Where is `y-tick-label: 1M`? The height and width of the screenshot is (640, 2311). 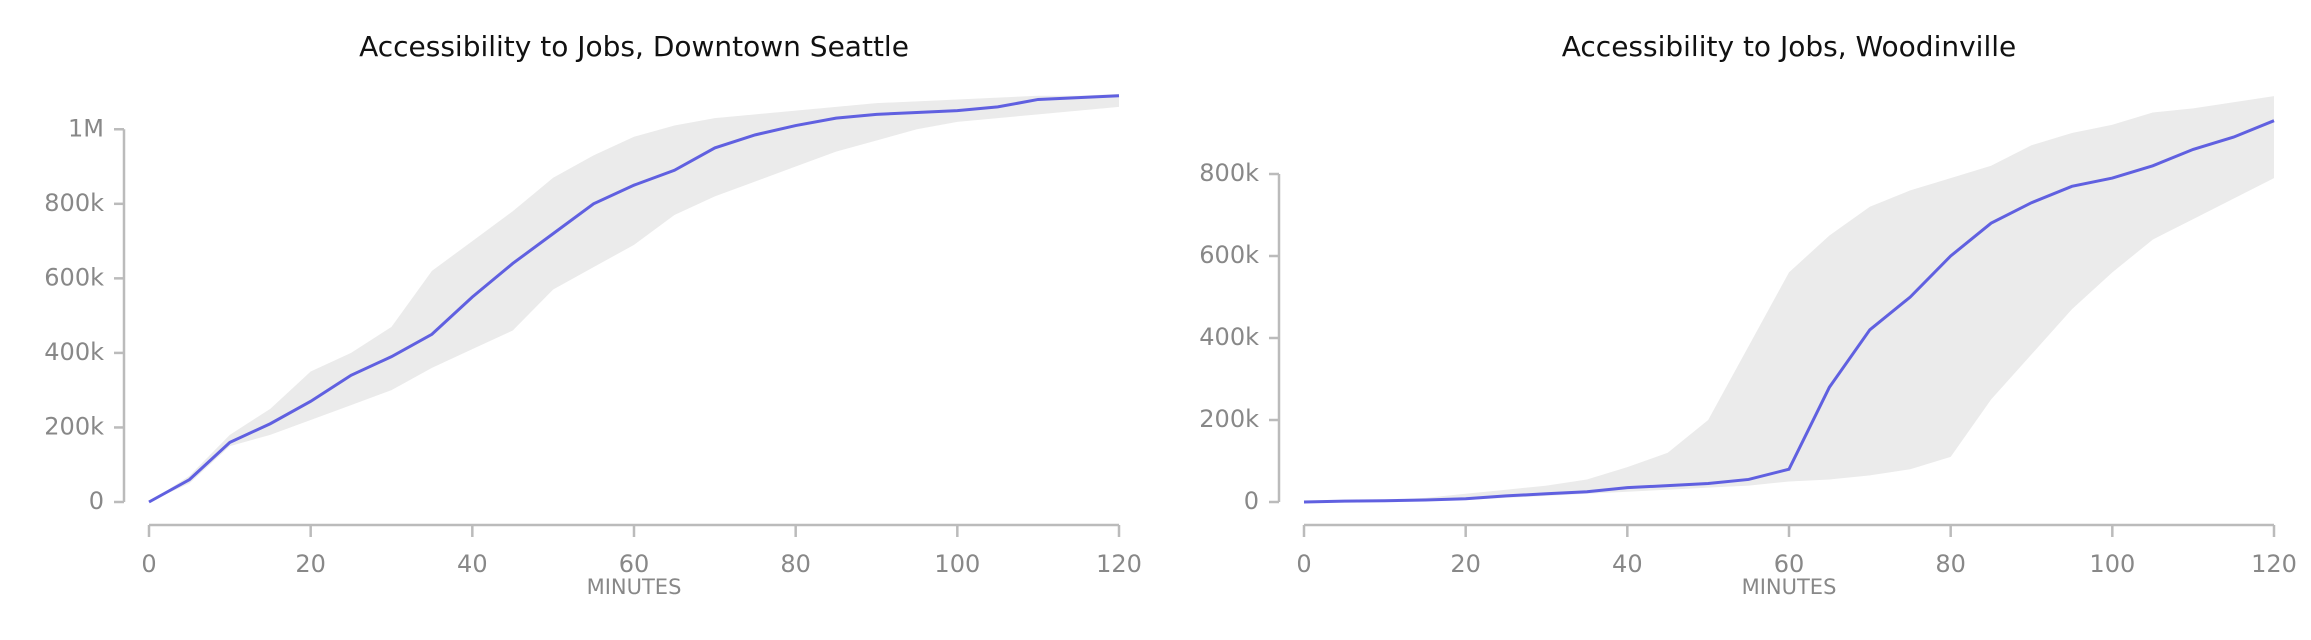
y-tick-label: 1M is located at coordinates (86, 128).